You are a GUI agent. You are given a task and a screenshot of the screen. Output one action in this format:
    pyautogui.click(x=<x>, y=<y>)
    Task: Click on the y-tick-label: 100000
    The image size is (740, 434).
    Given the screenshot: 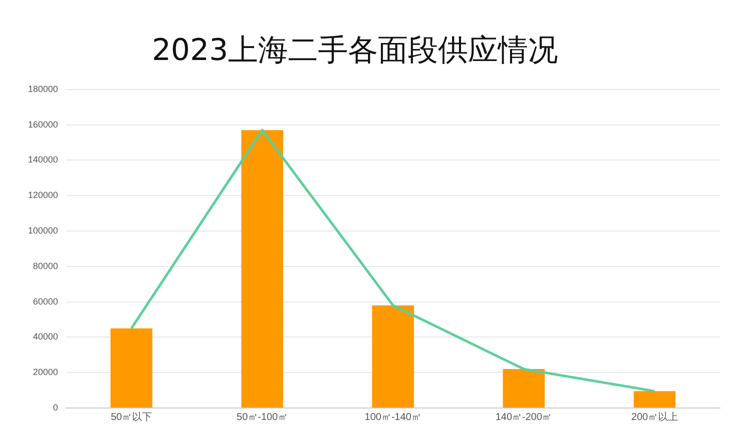 What is the action you would take?
    pyautogui.click(x=43, y=230)
    